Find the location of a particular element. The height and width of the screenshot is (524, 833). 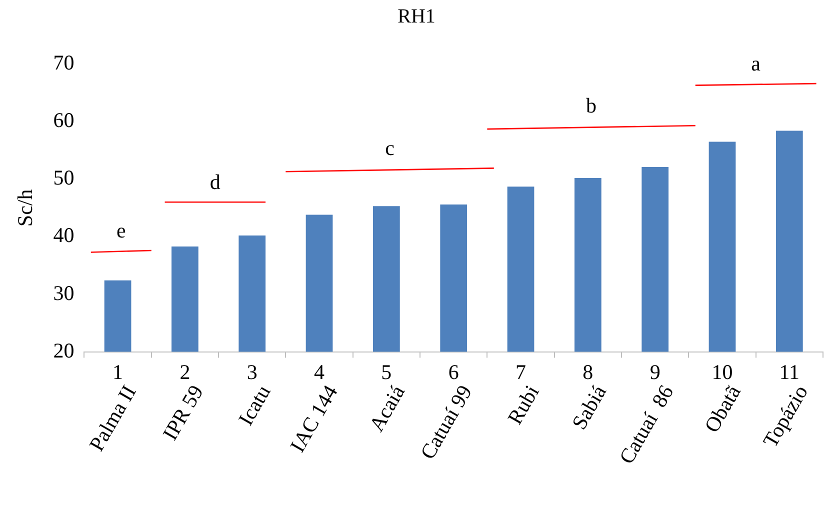

chart-title: RH1 is located at coordinates (417, 16).